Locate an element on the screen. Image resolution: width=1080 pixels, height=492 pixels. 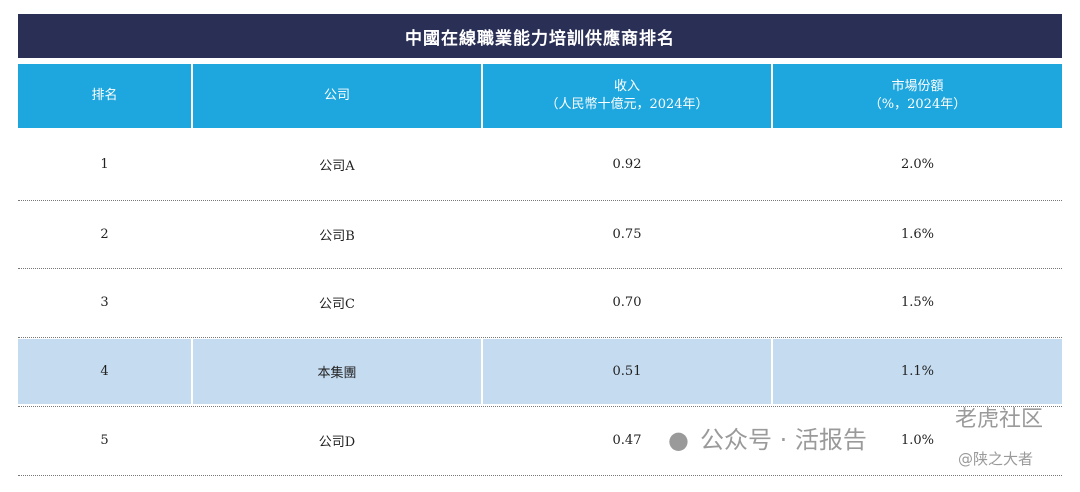
column-header-company: 公司 is located at coordinates (337, 96).